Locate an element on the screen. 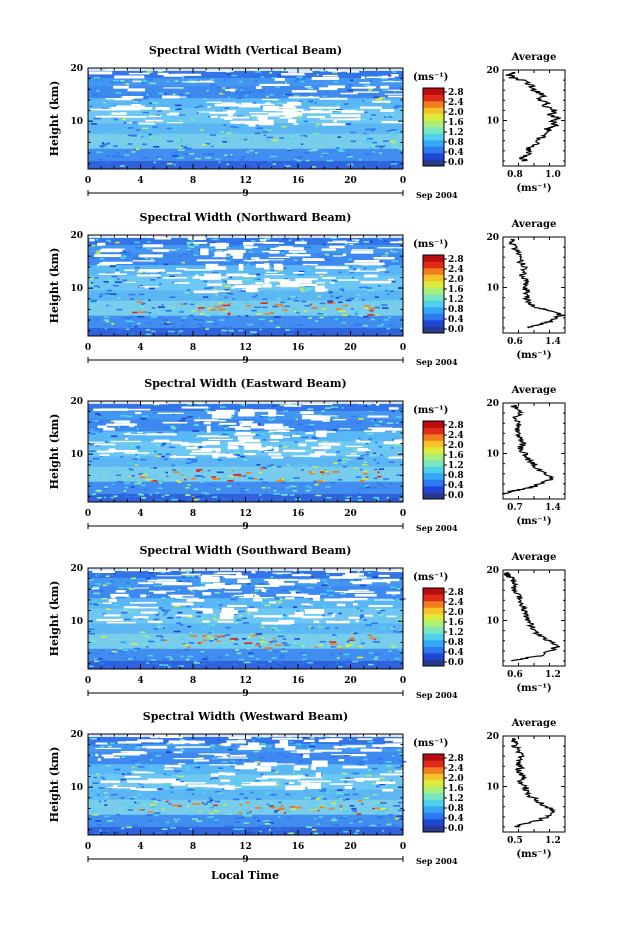 This screenshot has height=929, width=624. colorbar-tick-label: 2.8 is located at coordinates (456, 93).